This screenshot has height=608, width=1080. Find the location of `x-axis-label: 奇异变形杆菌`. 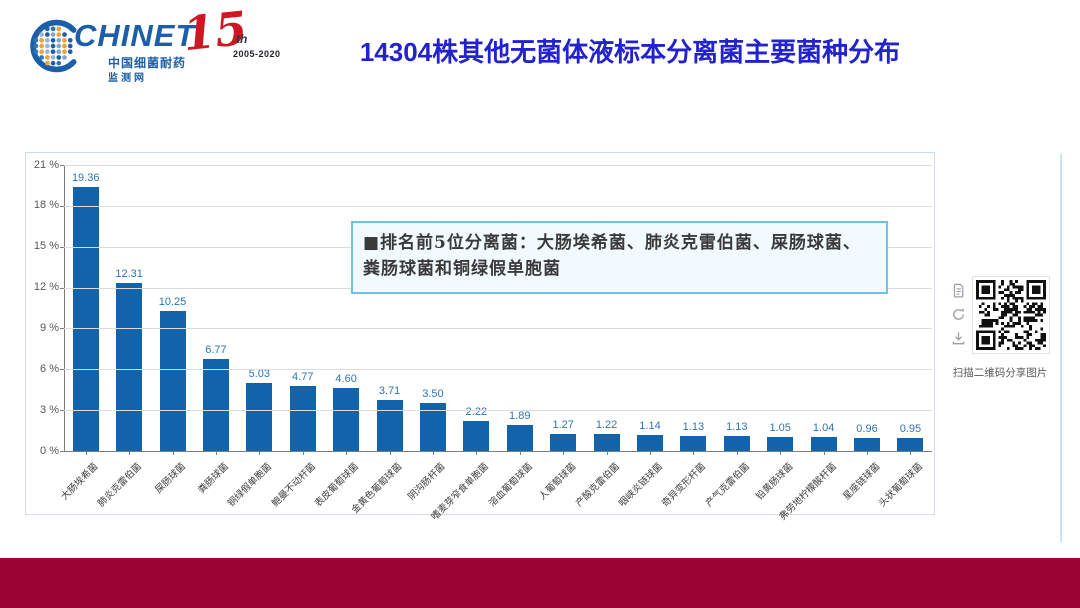

x-axis-label: 奇异变形杆菌 is located at coordinates (684, 485).